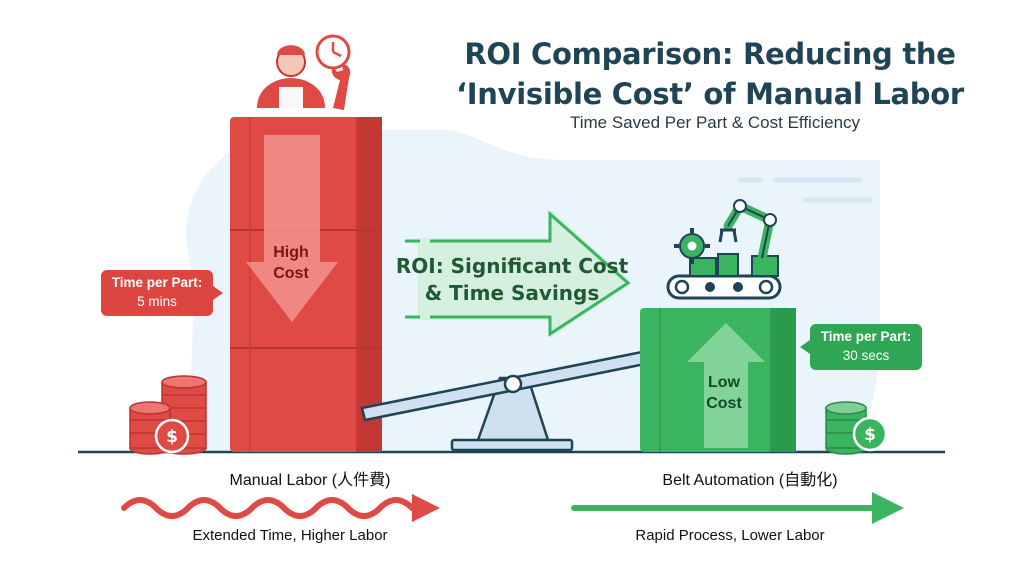 Image resolution: width=1024 pixels, height=572 pixels. Describe the element at coordinates (512, 266) in the screenshot. I see `roi-line-1: ROI: Significant Cost` at that location.